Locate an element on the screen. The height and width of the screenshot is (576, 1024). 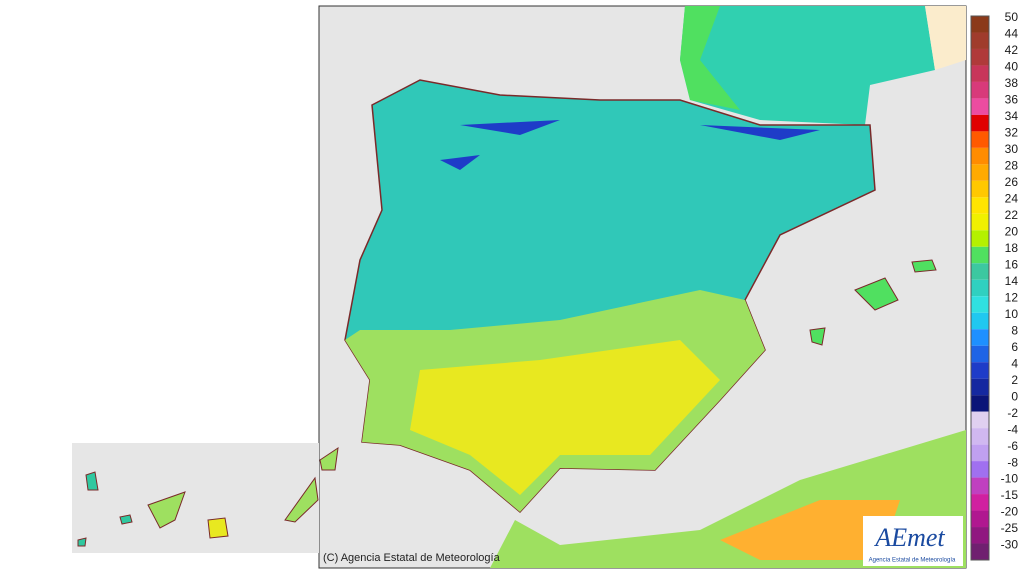
mountains is located at coordinates (630, 145).